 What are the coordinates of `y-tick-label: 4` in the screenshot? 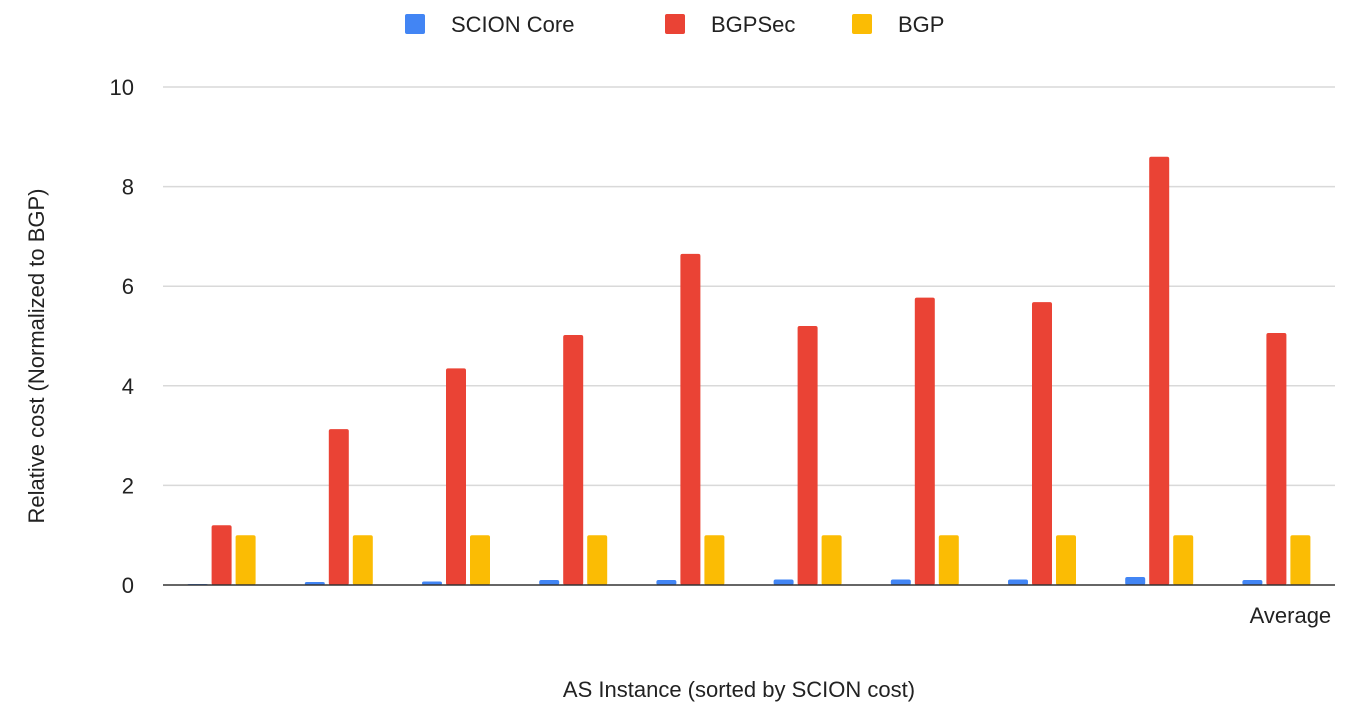 It's located at (128, 386).